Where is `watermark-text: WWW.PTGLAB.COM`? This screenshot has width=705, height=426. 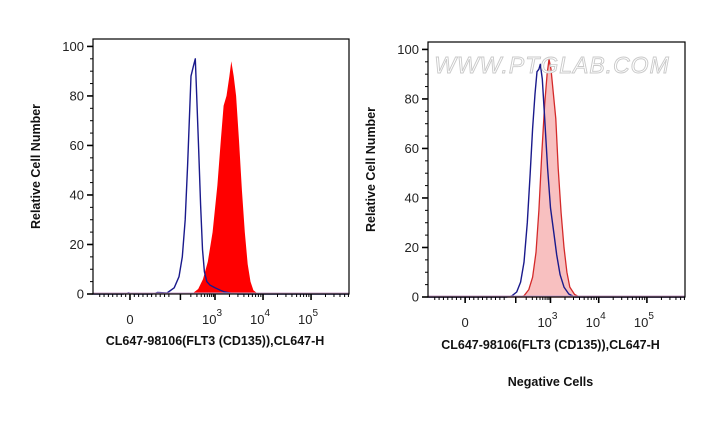 watermark-text: WWW.PTGLAB.COM is located at coordinates (551, 65).